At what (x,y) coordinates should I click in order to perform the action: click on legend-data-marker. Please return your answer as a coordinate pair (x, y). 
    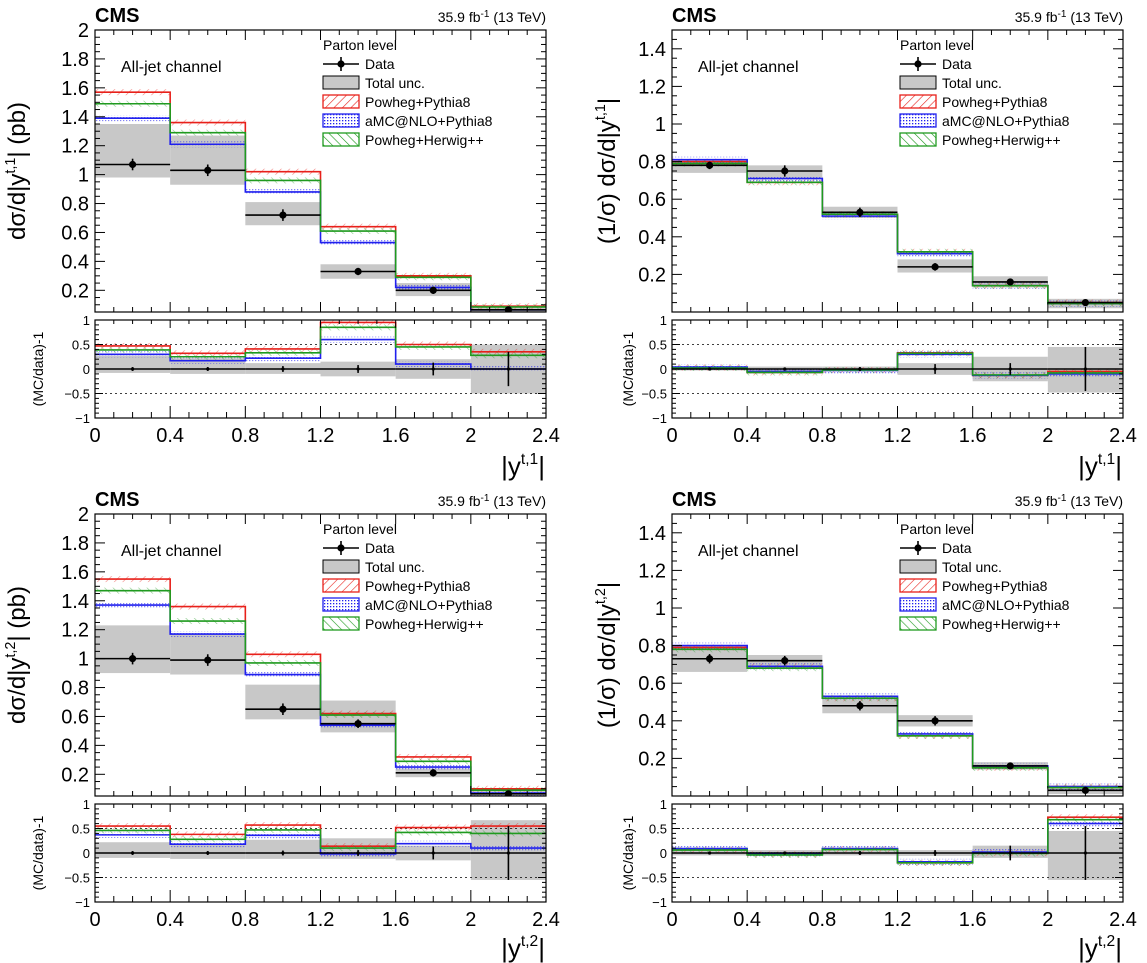
    Looking at the image, I should click on (918, 548).